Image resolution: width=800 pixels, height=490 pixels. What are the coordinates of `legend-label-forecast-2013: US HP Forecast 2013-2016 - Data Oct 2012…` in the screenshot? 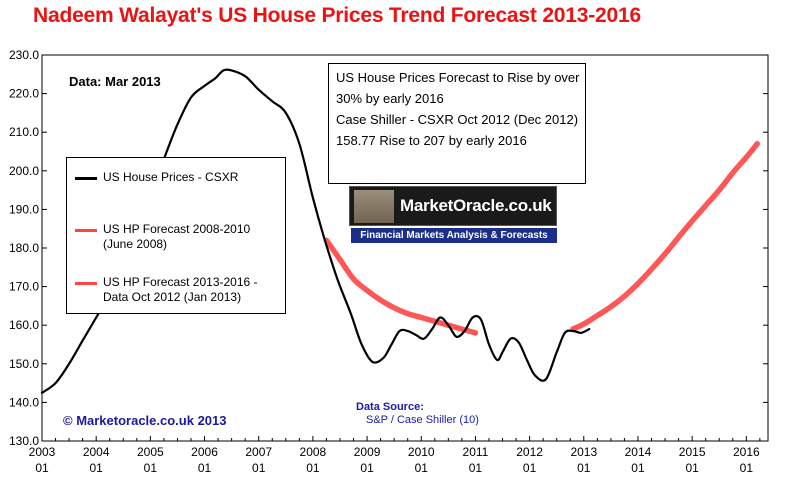 It's located at (180, 289).